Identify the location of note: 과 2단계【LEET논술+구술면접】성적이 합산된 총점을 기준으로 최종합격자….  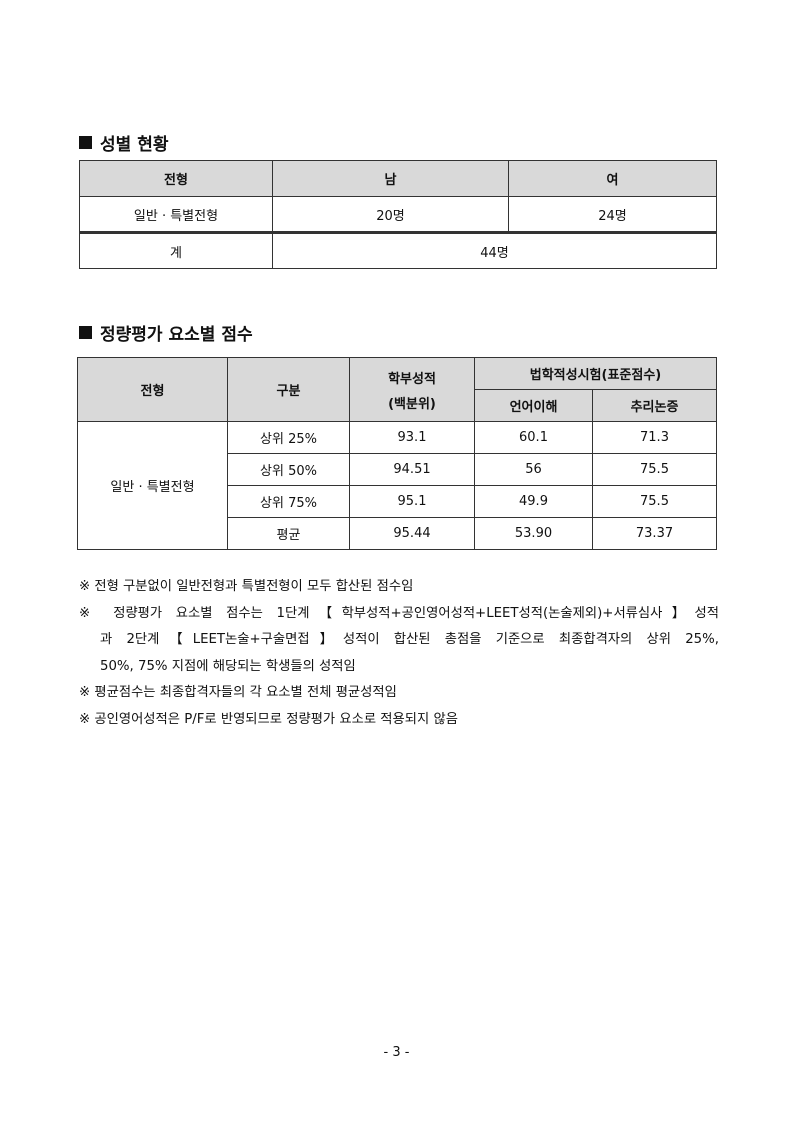
(409, 639).